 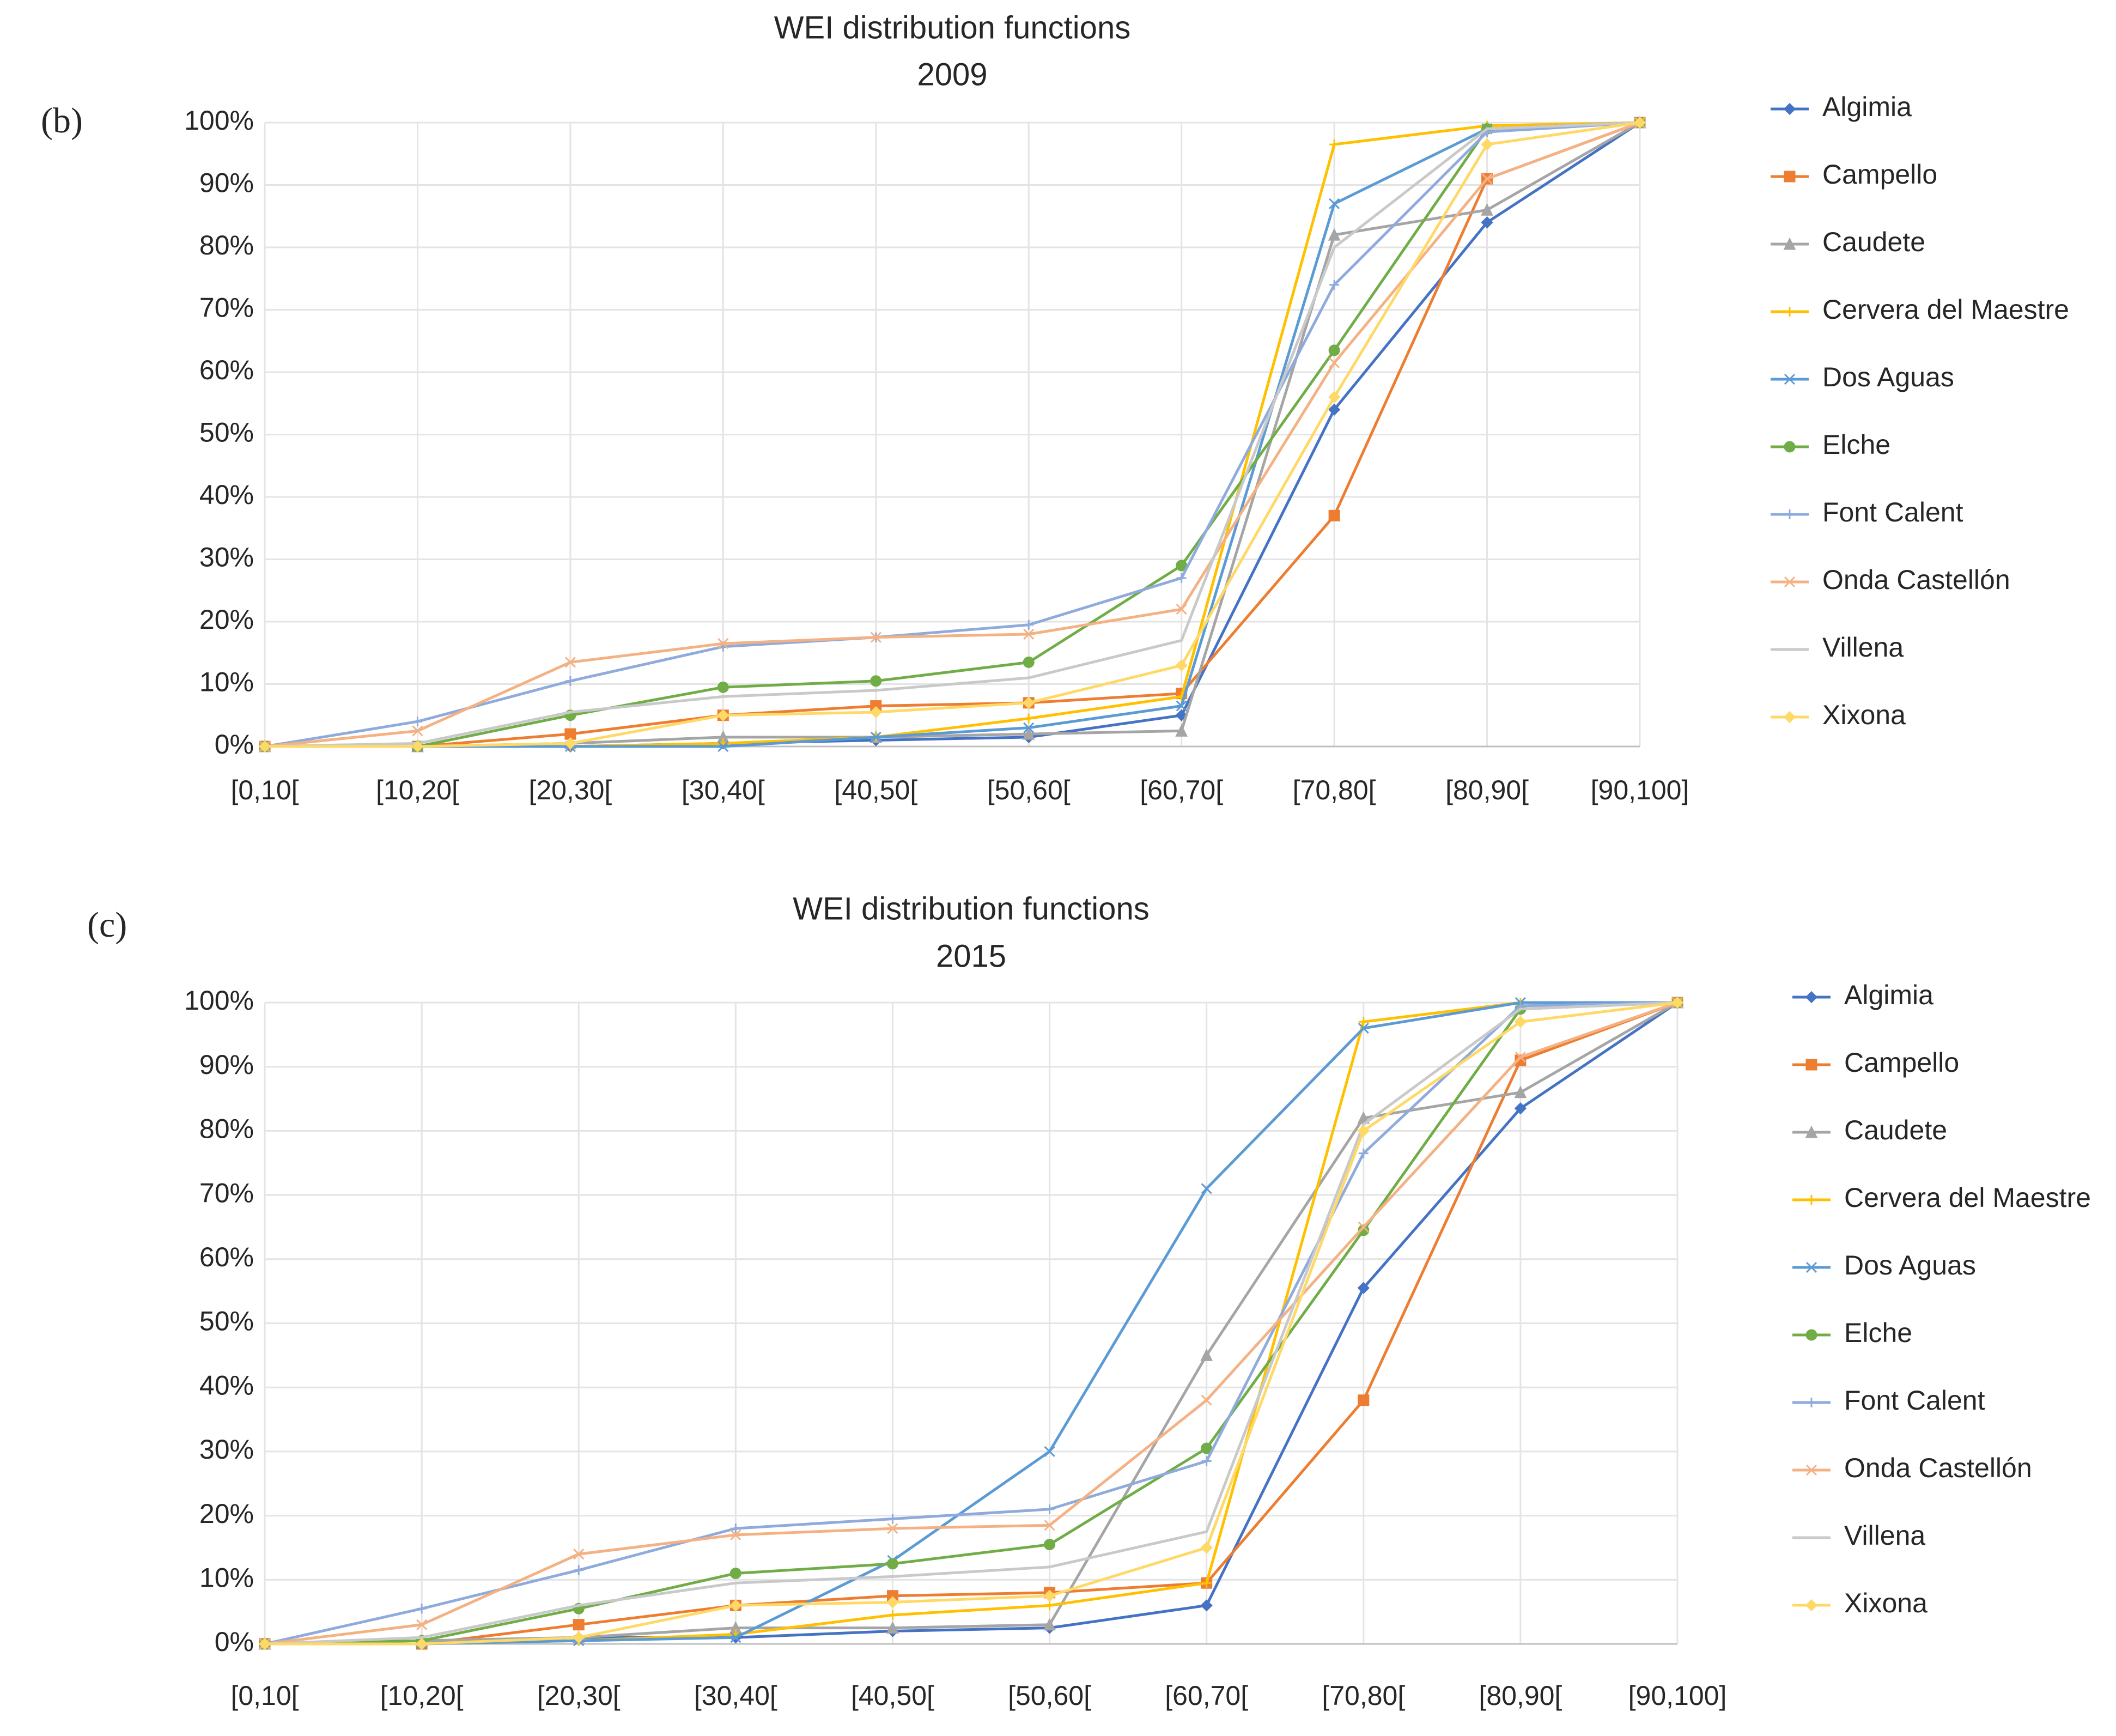 What do you see at coordinates (234, 744) in the screenshot?
I see `y-tick-label: 0%` at bounding box center [234, 744].